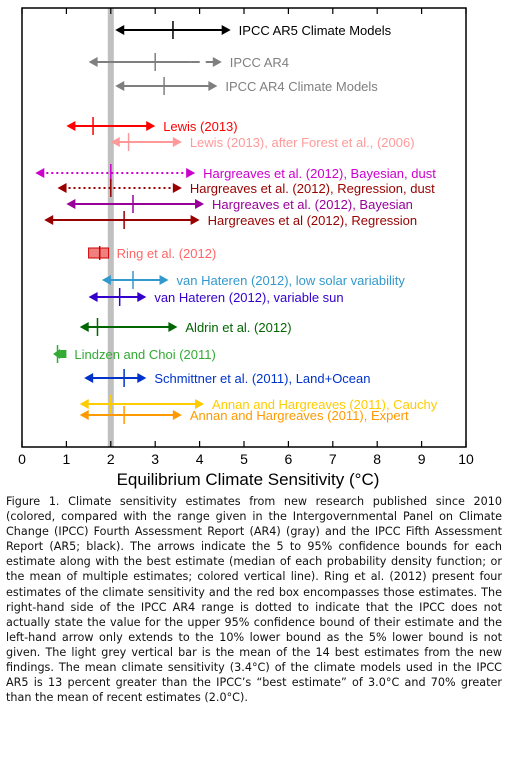  Describe the element at coordinates (167, 253) in the screenshot. I see `estimate-label: Ring et al. (2012)` at that location.